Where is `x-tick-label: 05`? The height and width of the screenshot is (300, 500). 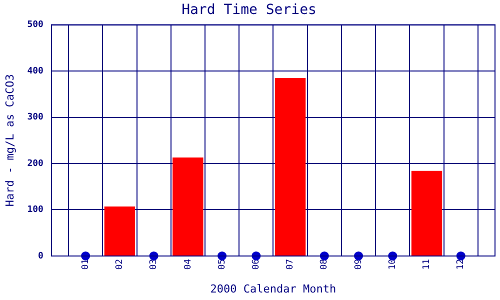 x-tick-label: 05 is located at coordinates (222, 264).